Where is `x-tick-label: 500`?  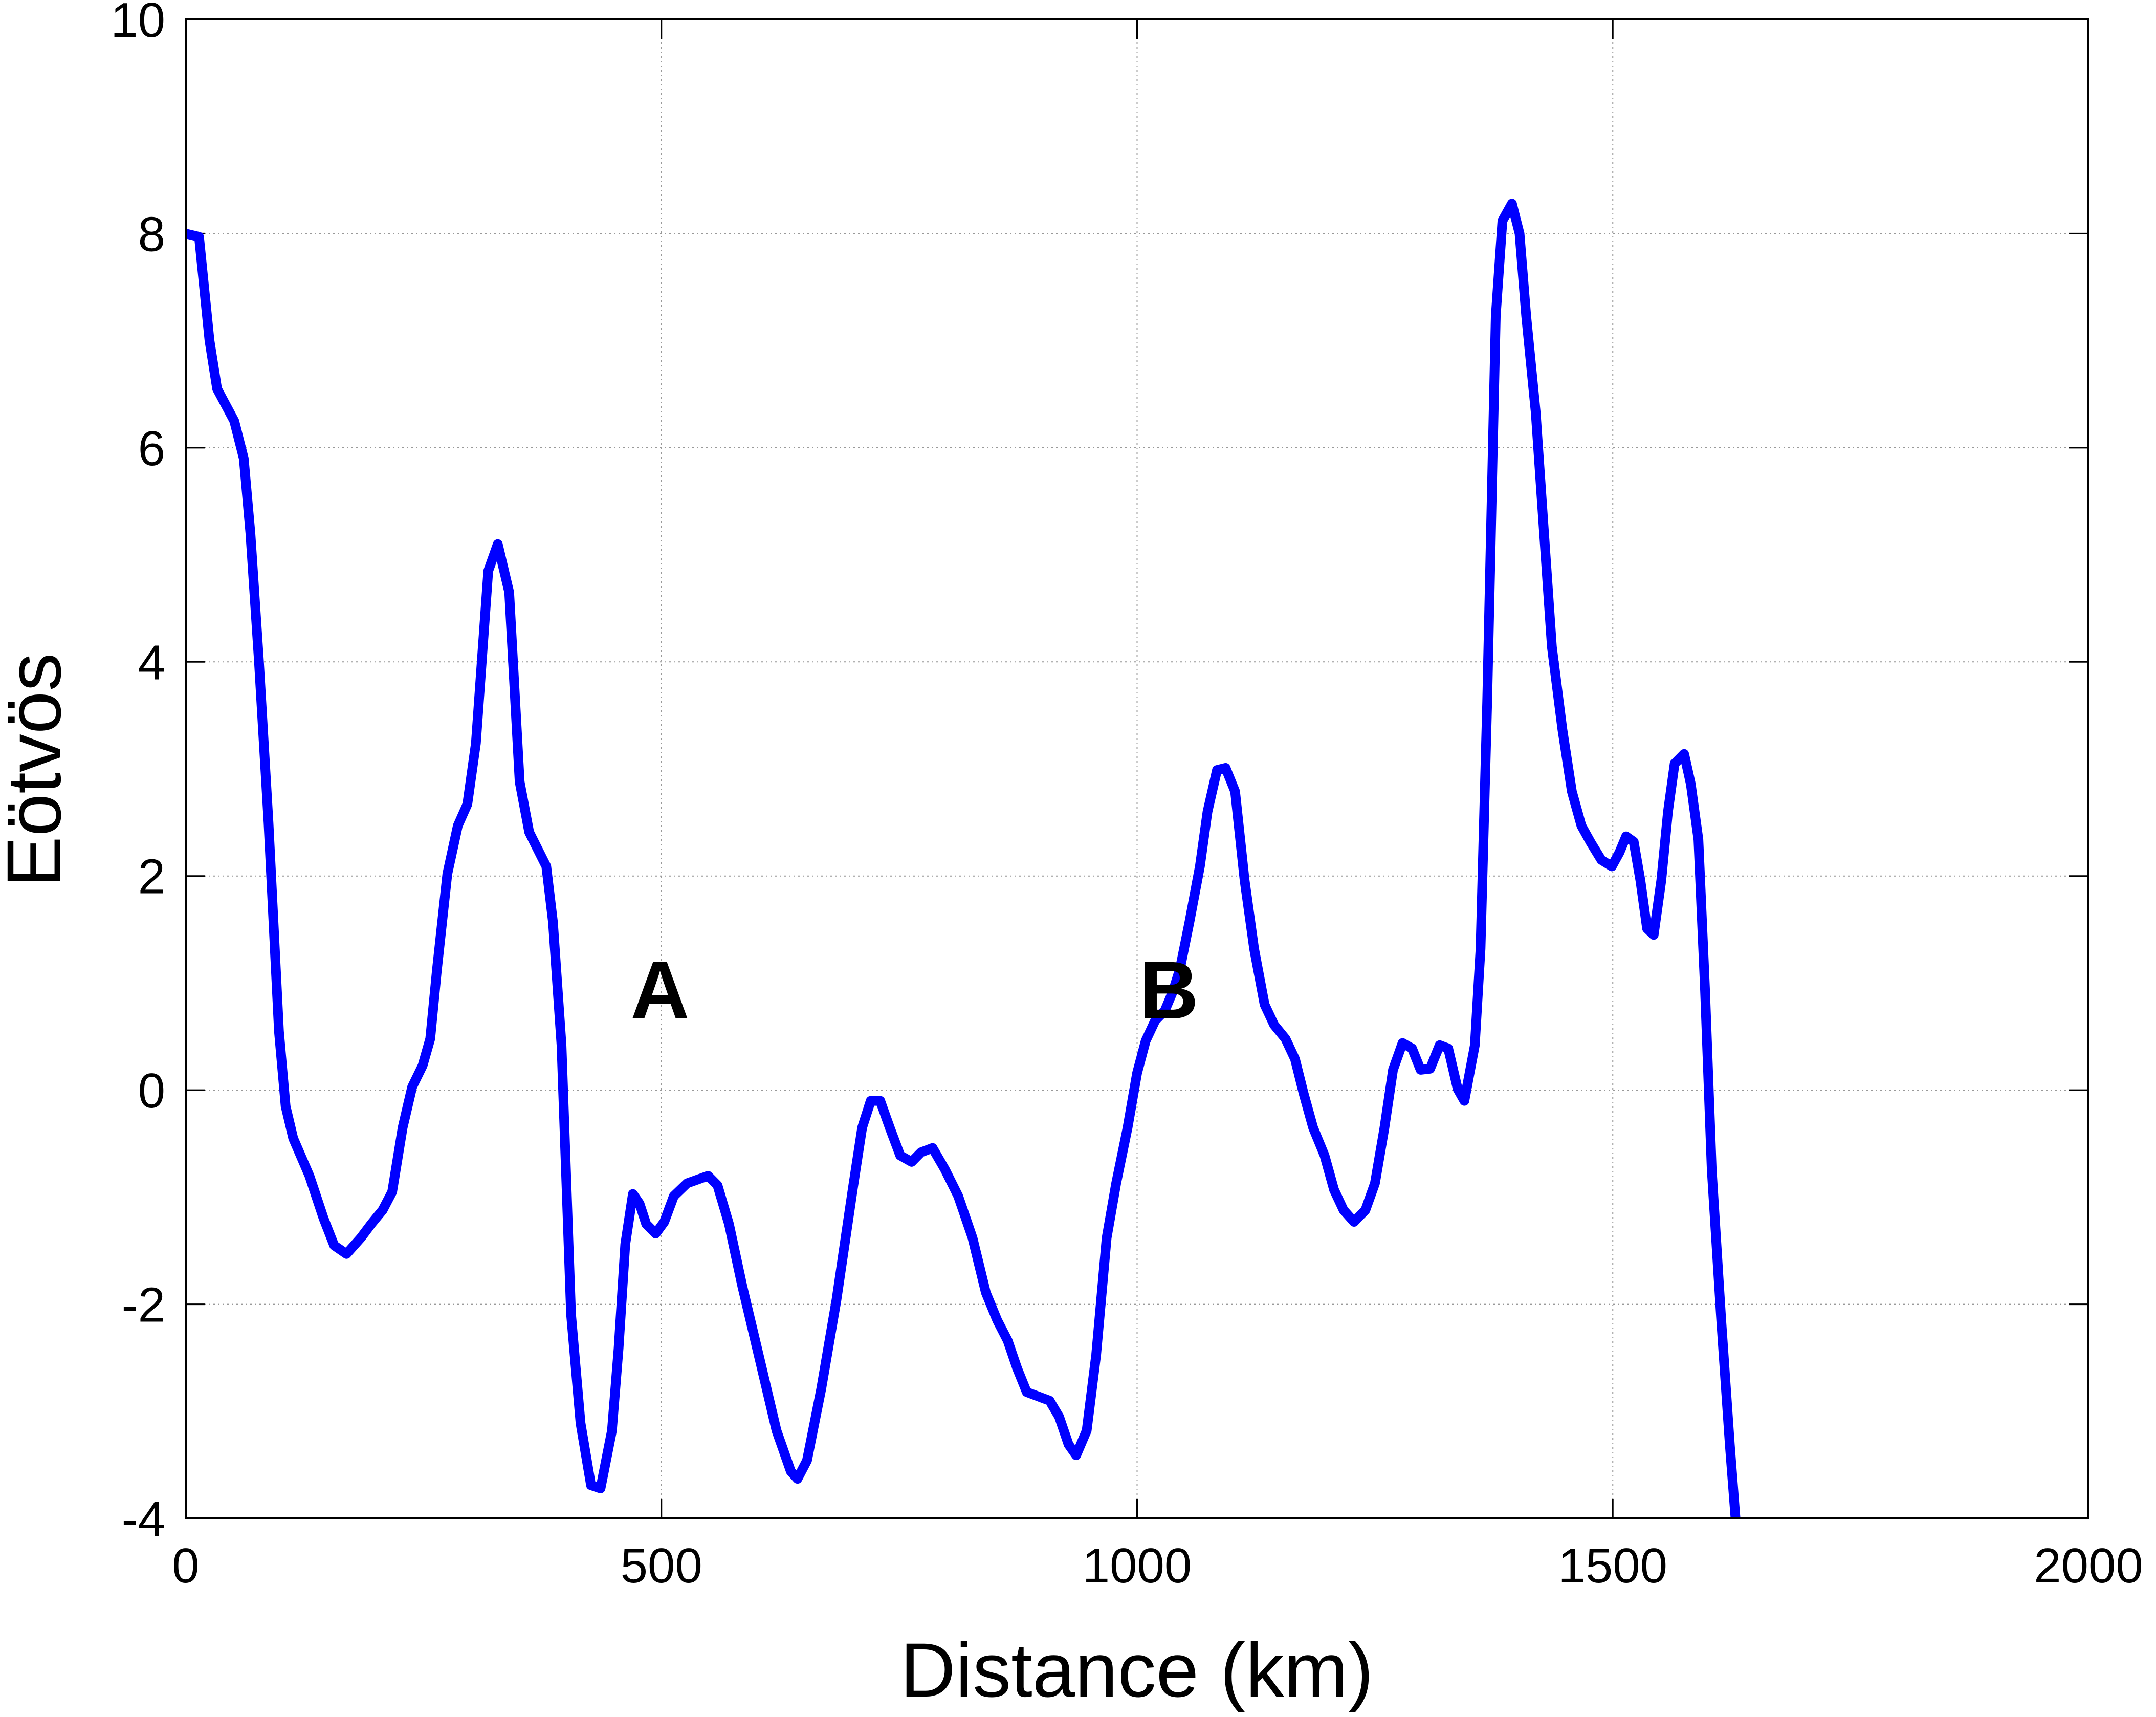 x-tick-label: 500 is located at coordinates (662, 1565).